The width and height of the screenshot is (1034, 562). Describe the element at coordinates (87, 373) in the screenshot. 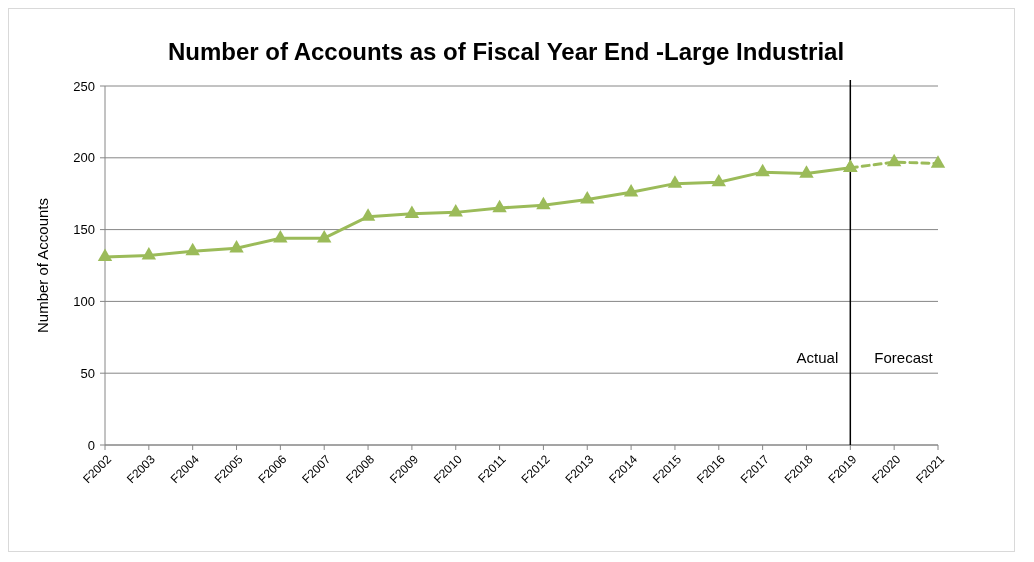

I see `y-tick-label: 50` at that location.